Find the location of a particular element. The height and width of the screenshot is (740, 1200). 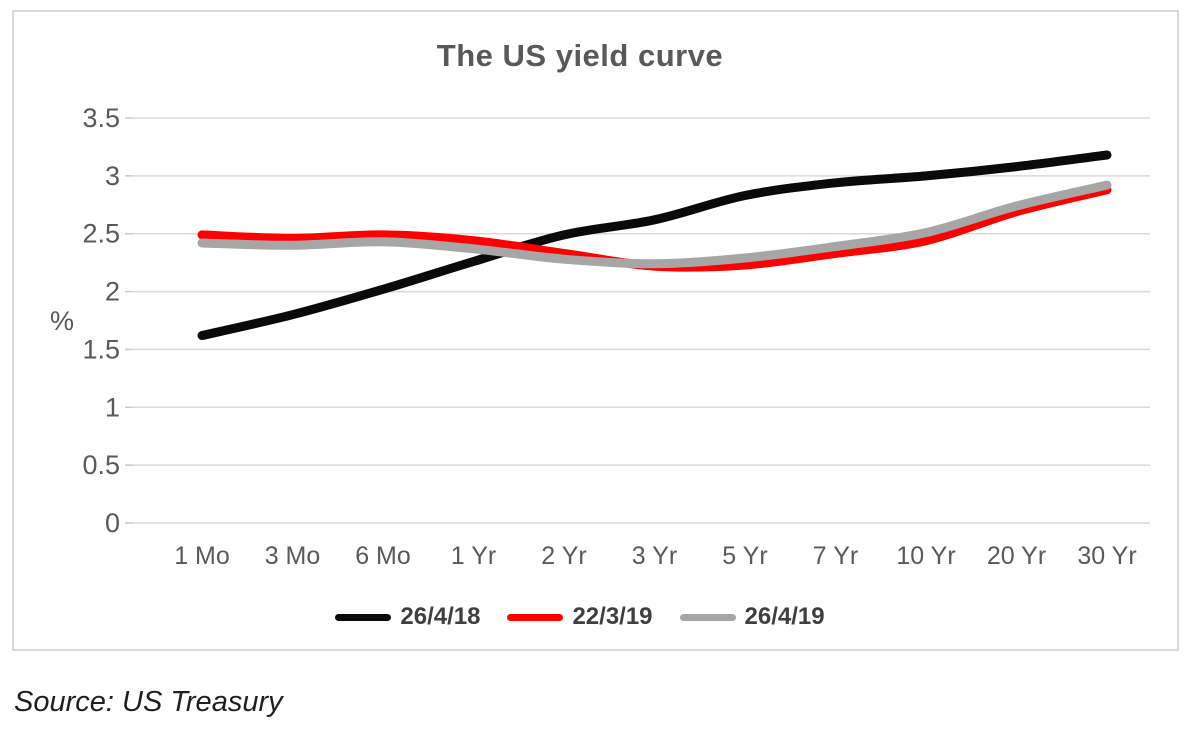

chart-title: The US yield curve is located at coordinates (580, 55).